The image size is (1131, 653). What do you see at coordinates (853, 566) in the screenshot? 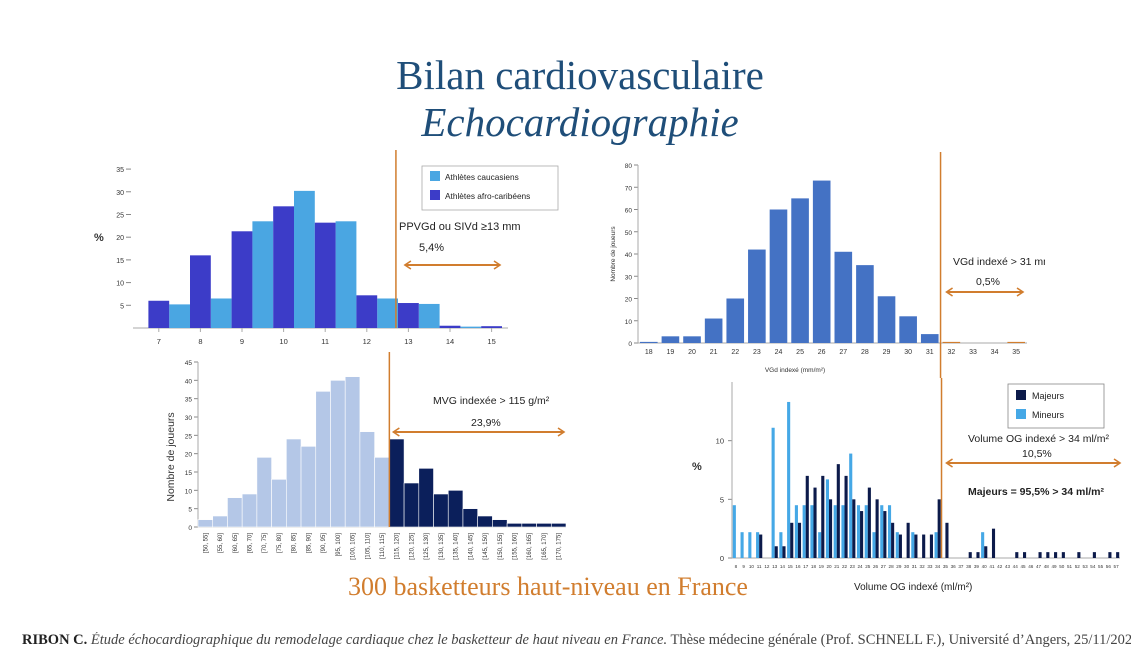
I see `x-tick-label: 23` at bounding box center [853, 566].